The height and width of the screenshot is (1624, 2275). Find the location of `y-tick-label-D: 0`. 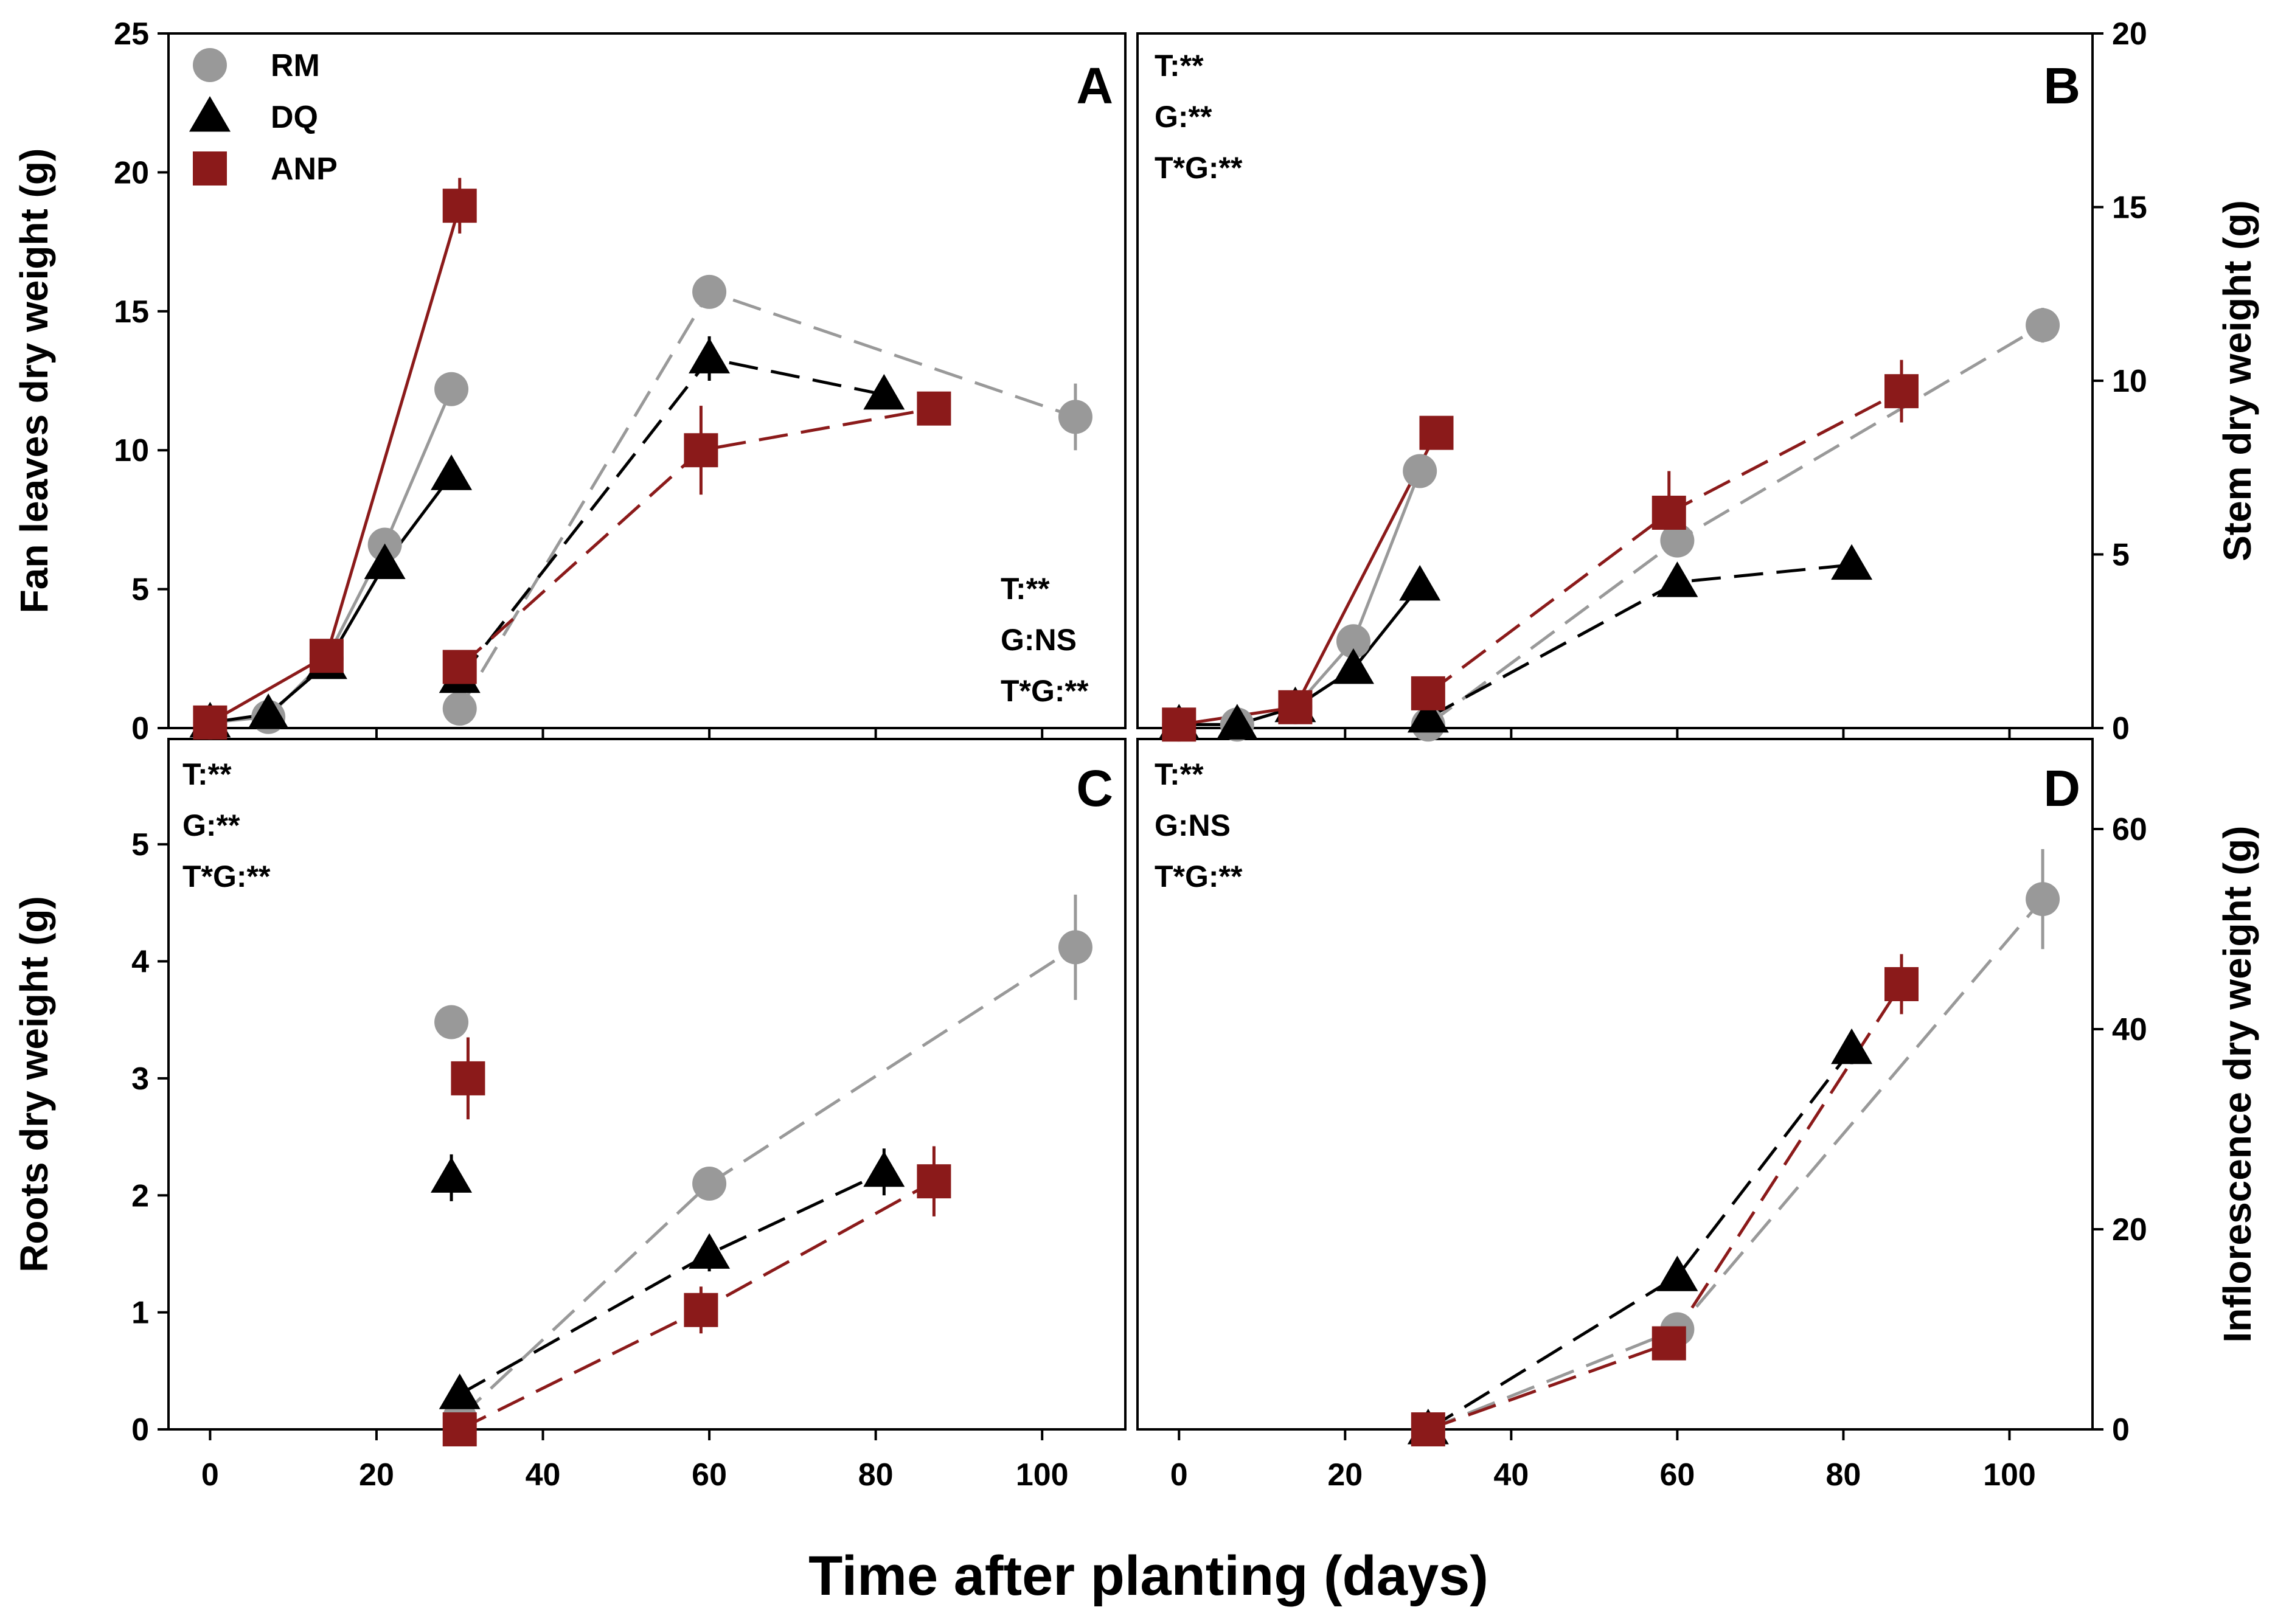

y-tick-label-D: 0 is located at coordinates (2121, 1430).